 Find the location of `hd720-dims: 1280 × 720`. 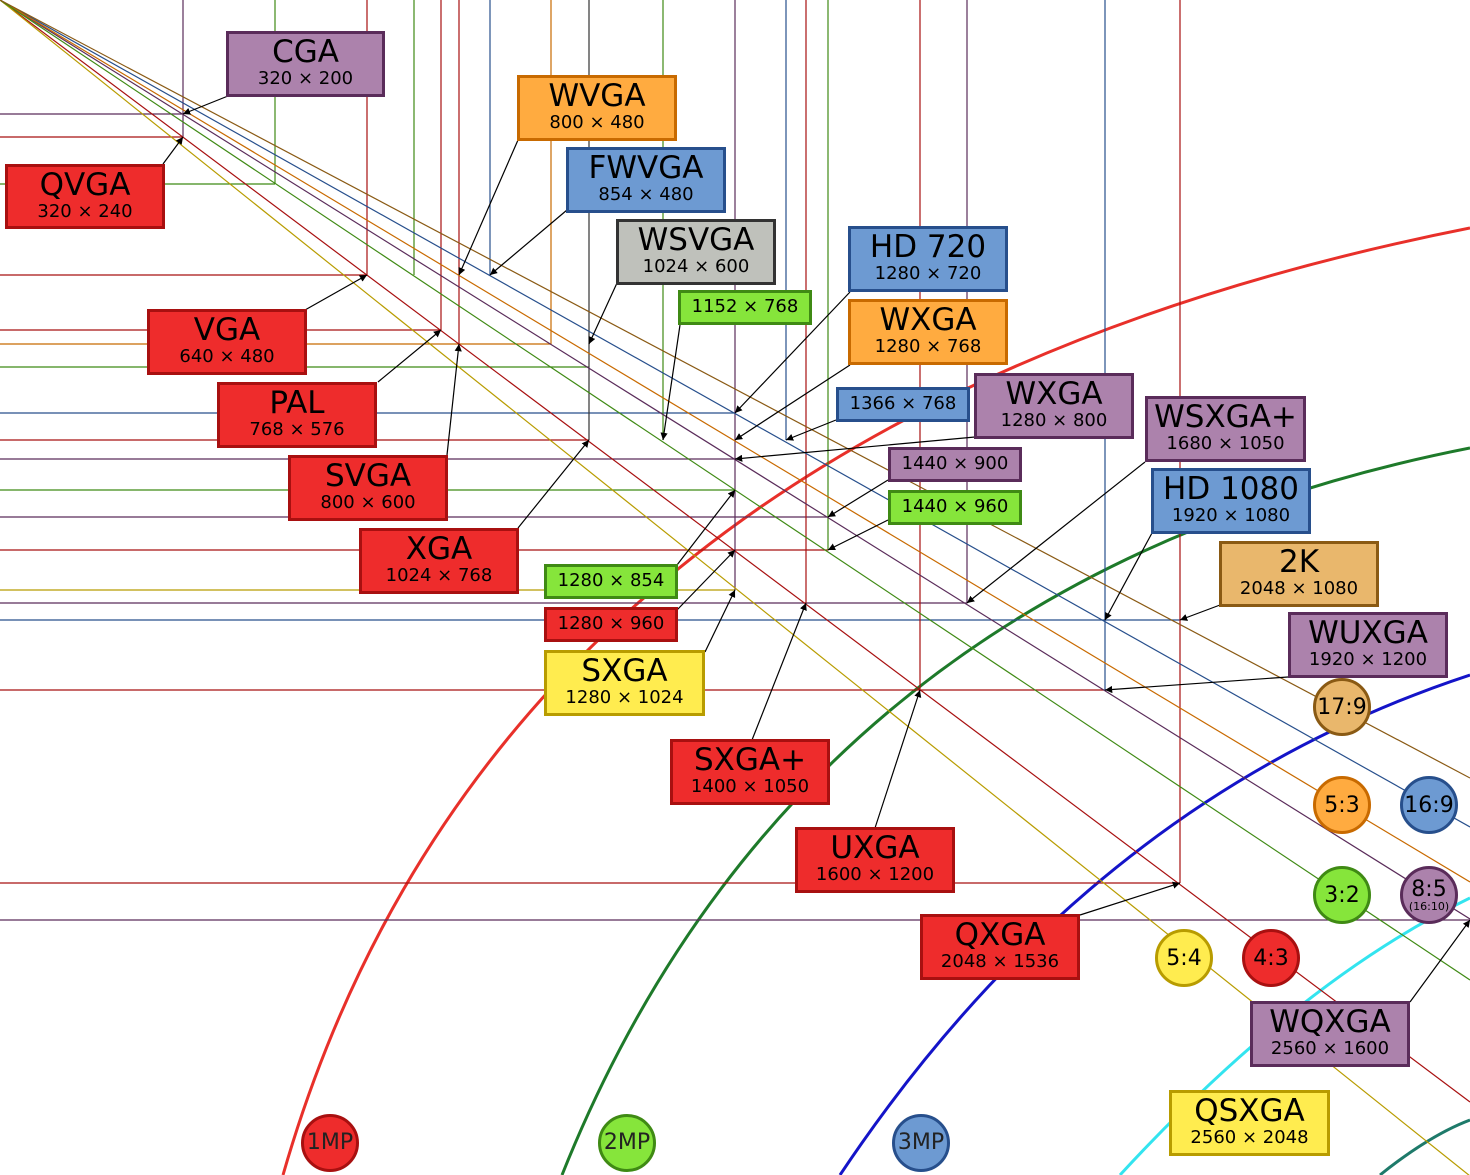

hd720-dims: 1280 × 720 is located at coordinates (928, 273).